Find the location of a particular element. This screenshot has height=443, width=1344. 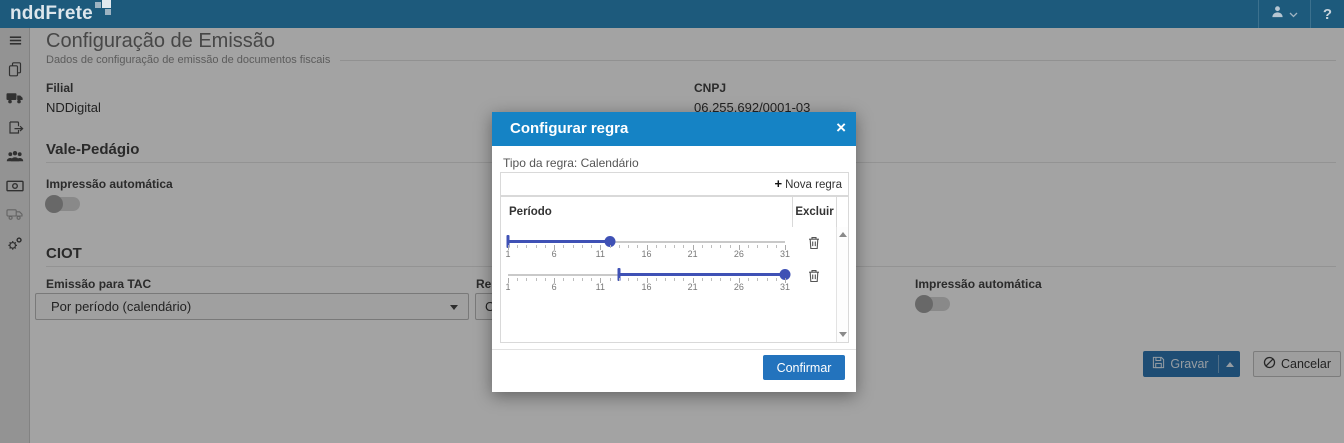

nddfrete-logo: nddFrete is located at coordinates (61, 12).